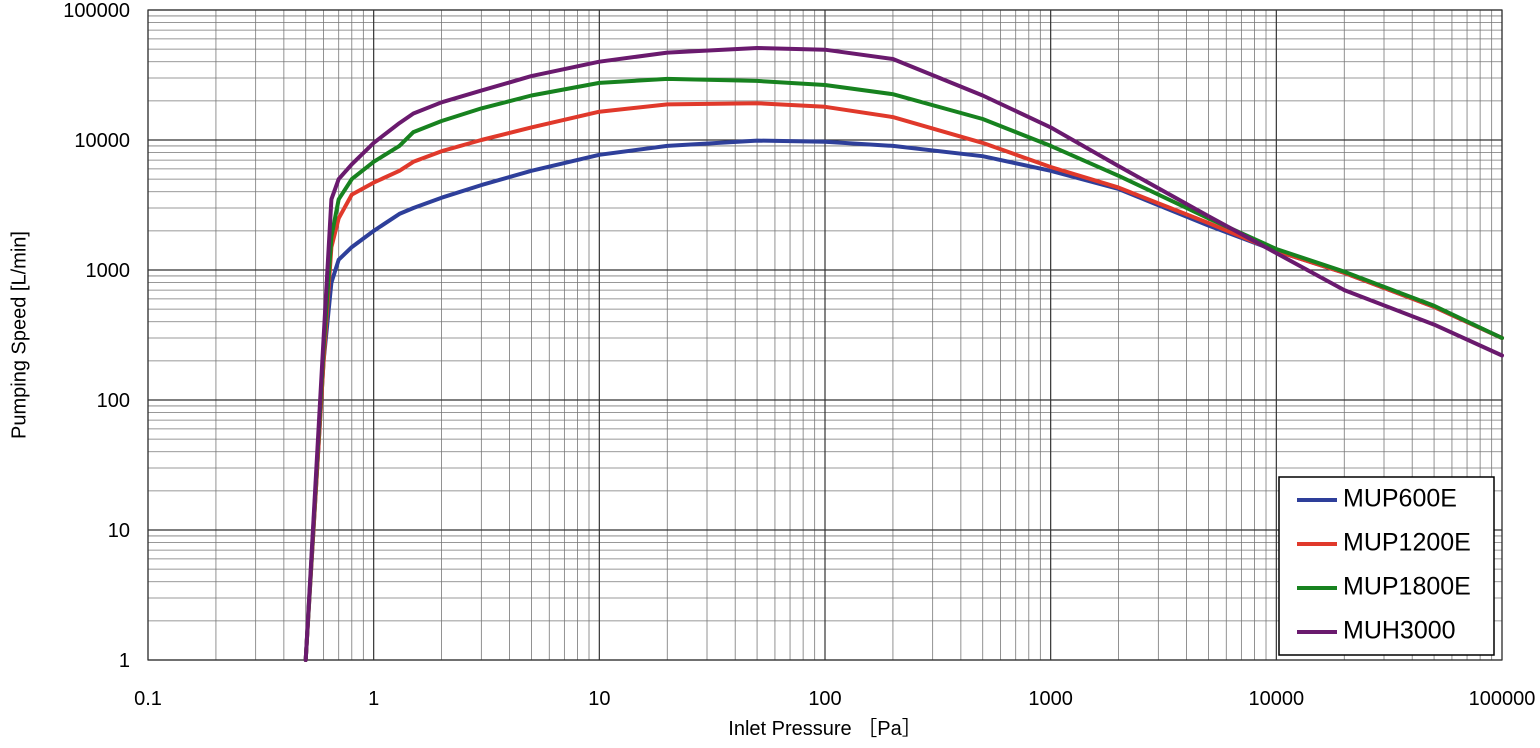  Describe the element at coordinates (19, 335) in the screenshot. I see `y-axis-title: Pumping Speed [L/min]` at that location.